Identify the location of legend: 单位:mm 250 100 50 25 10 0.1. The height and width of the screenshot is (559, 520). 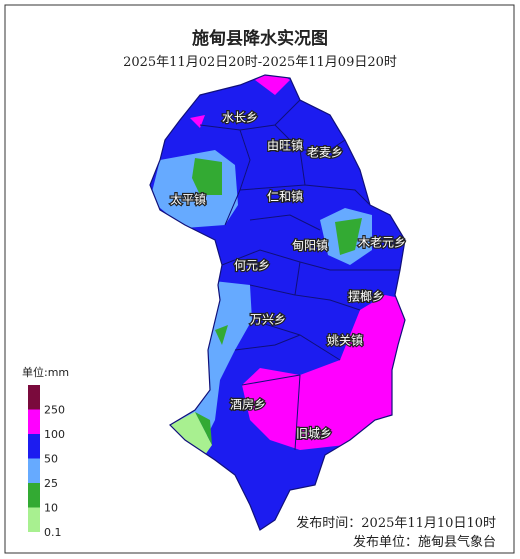
(45, 452).